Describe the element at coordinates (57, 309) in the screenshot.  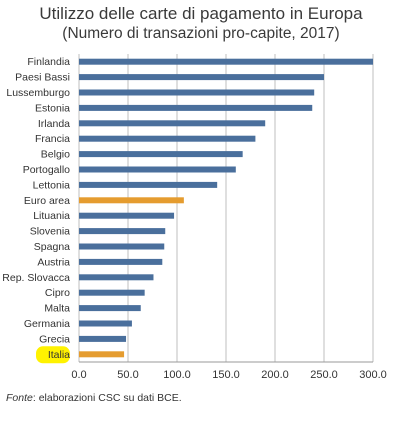
I see `category-label: Malta` at that location.